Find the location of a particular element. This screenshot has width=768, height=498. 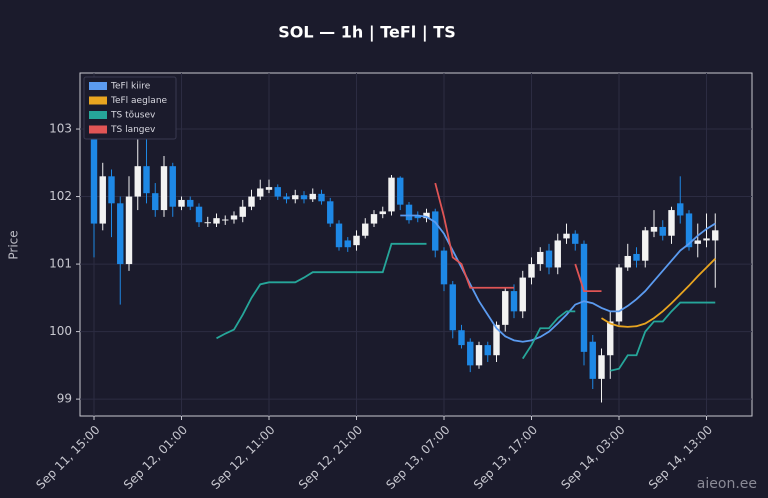

legend: TeFl kiire TeFl aeglane TS tõusev TS langev is located at coordinates (130, 108).